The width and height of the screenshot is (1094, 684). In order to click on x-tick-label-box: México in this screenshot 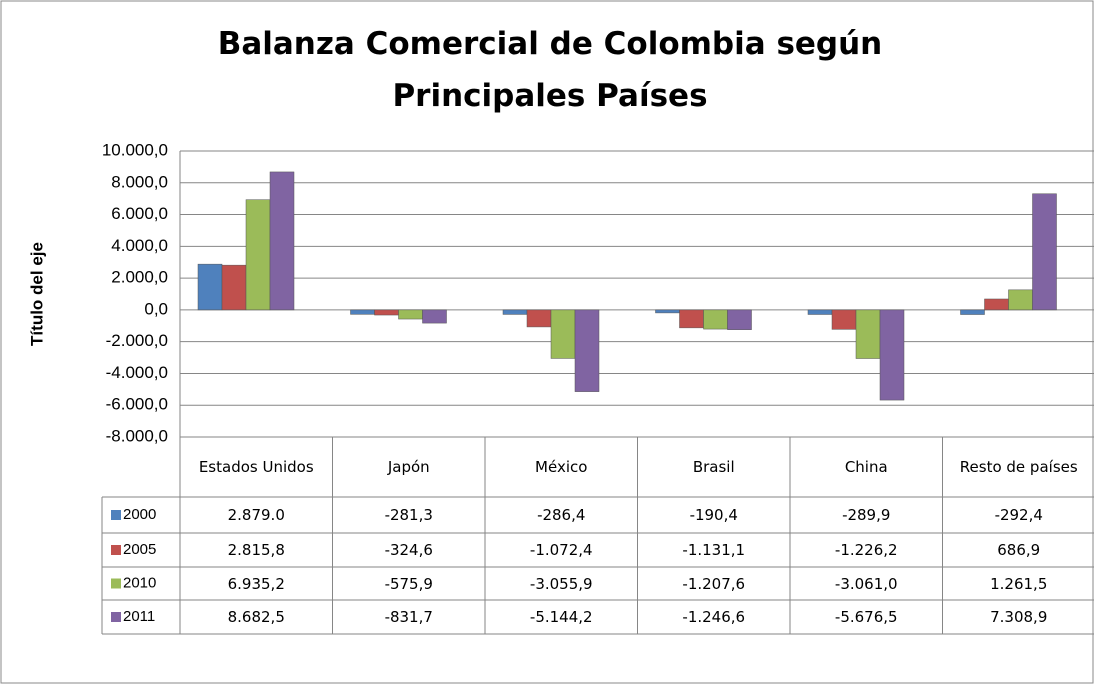, I will do `click(561, 467)`.